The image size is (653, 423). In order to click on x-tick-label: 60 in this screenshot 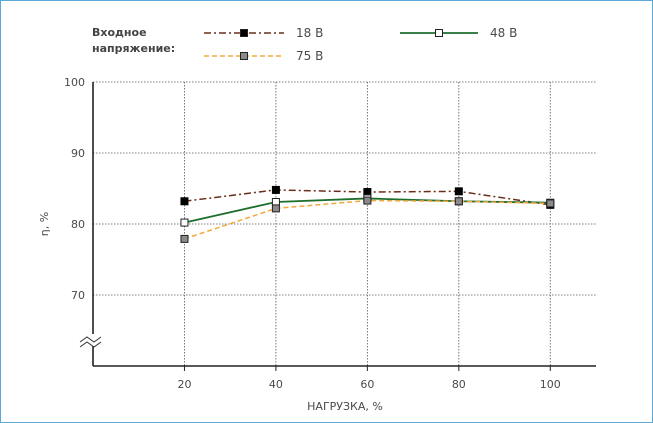, I will do `click(367, 384)`.